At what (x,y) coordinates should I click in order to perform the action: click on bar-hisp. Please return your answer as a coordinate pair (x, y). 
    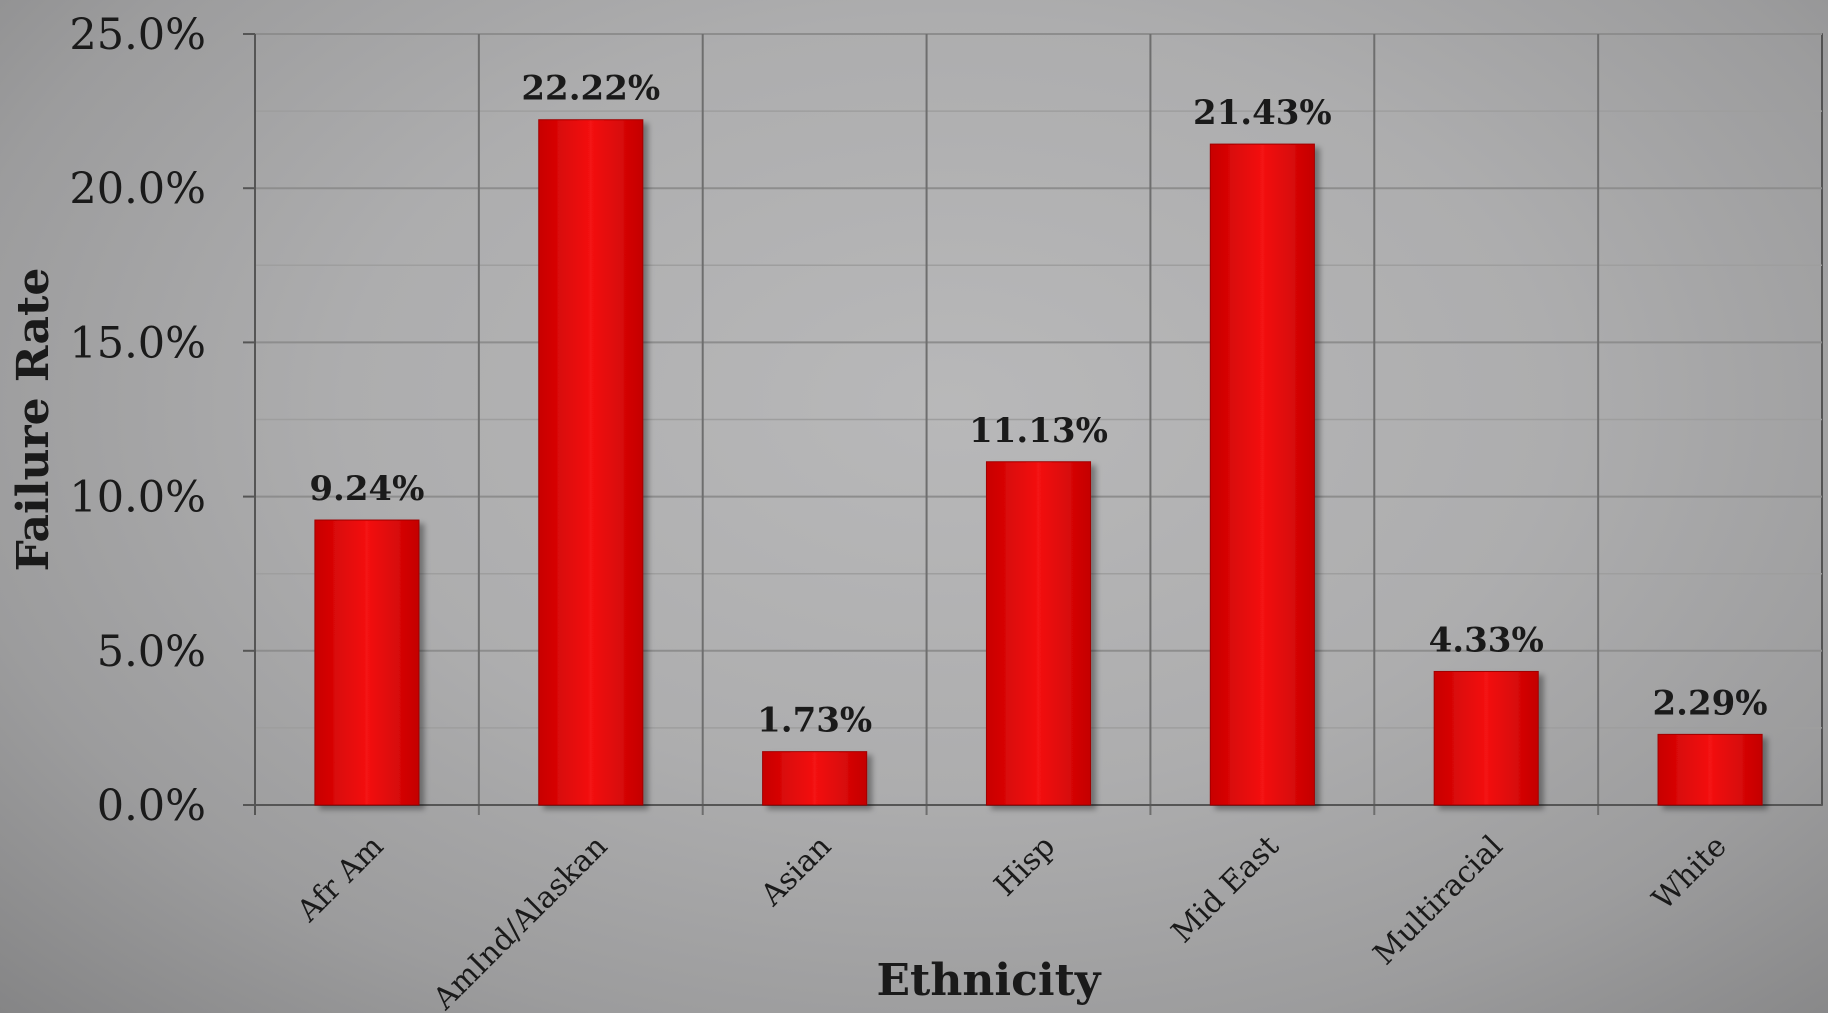
    Looking at the image, I should click on (1038, 633).